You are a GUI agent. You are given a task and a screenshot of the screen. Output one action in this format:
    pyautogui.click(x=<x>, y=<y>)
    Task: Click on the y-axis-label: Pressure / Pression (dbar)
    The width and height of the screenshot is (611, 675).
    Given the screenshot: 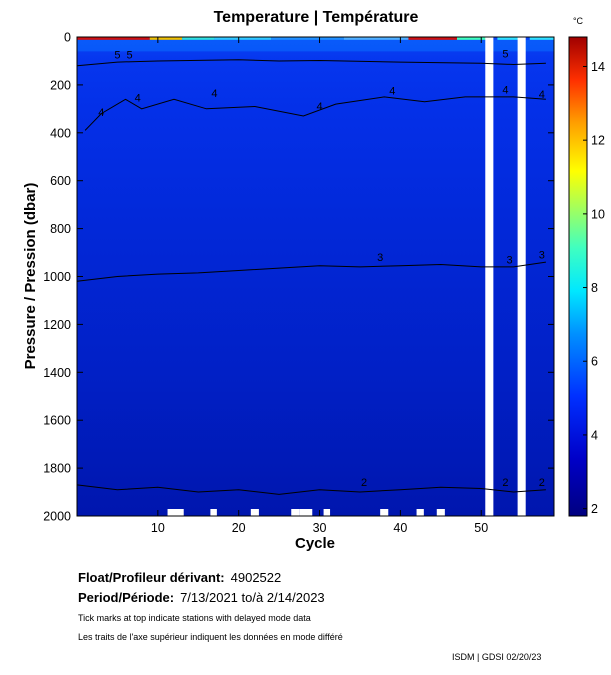 What is the action you would take?
    pyautogui.click(x=30, y=276)
    